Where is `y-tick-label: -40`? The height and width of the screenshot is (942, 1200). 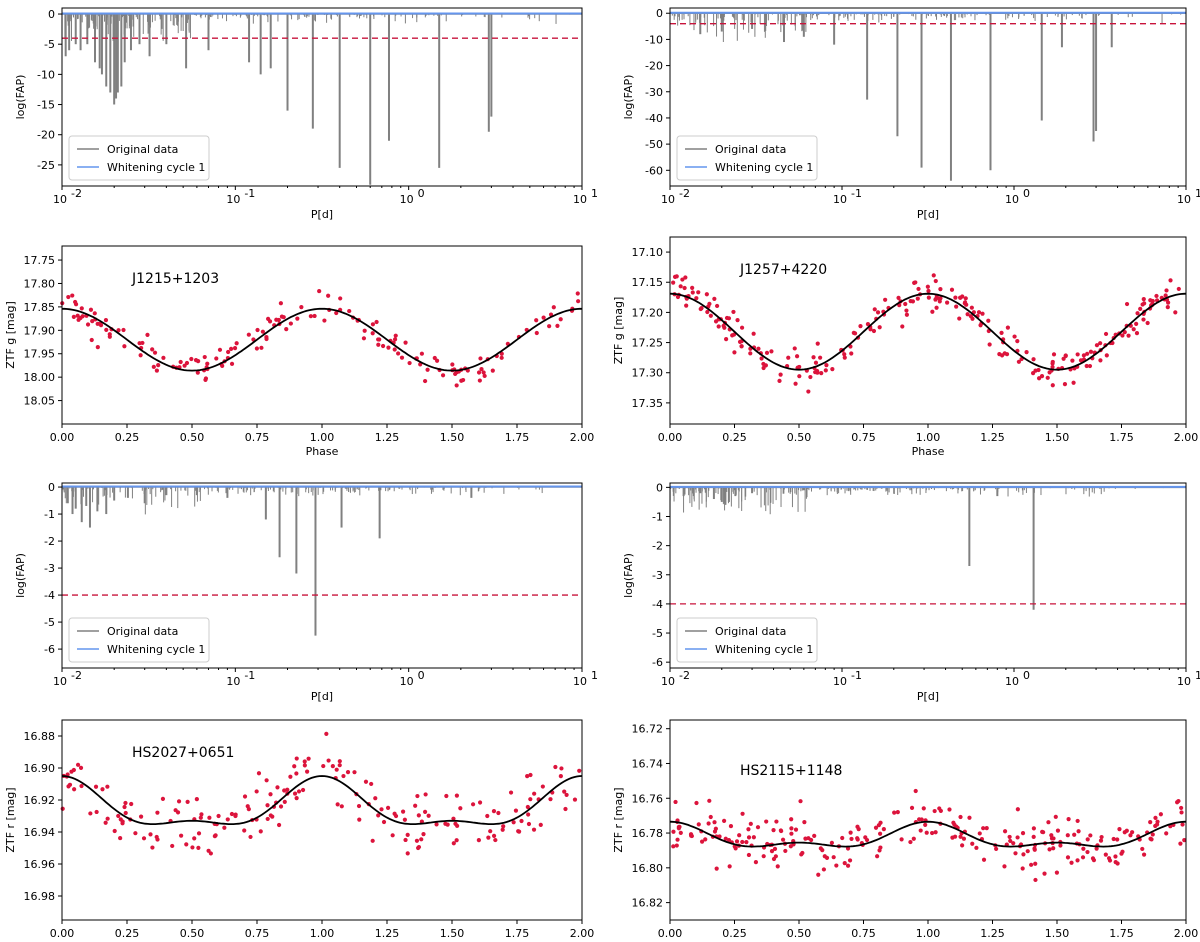 y-tick-label: -40 is located at coordinates (654, 118).